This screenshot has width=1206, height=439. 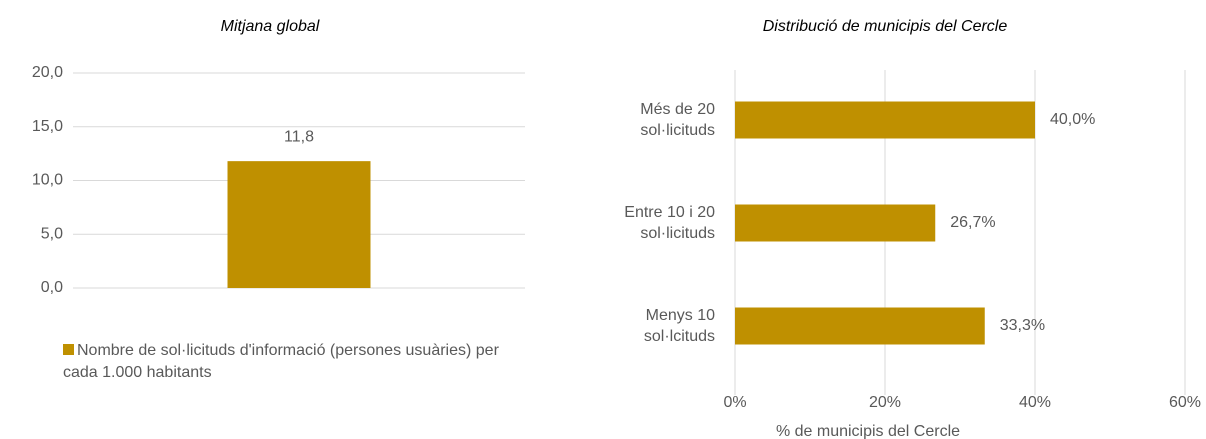 I want to click on data-label: 26,7%, so click(x=972, y=222).